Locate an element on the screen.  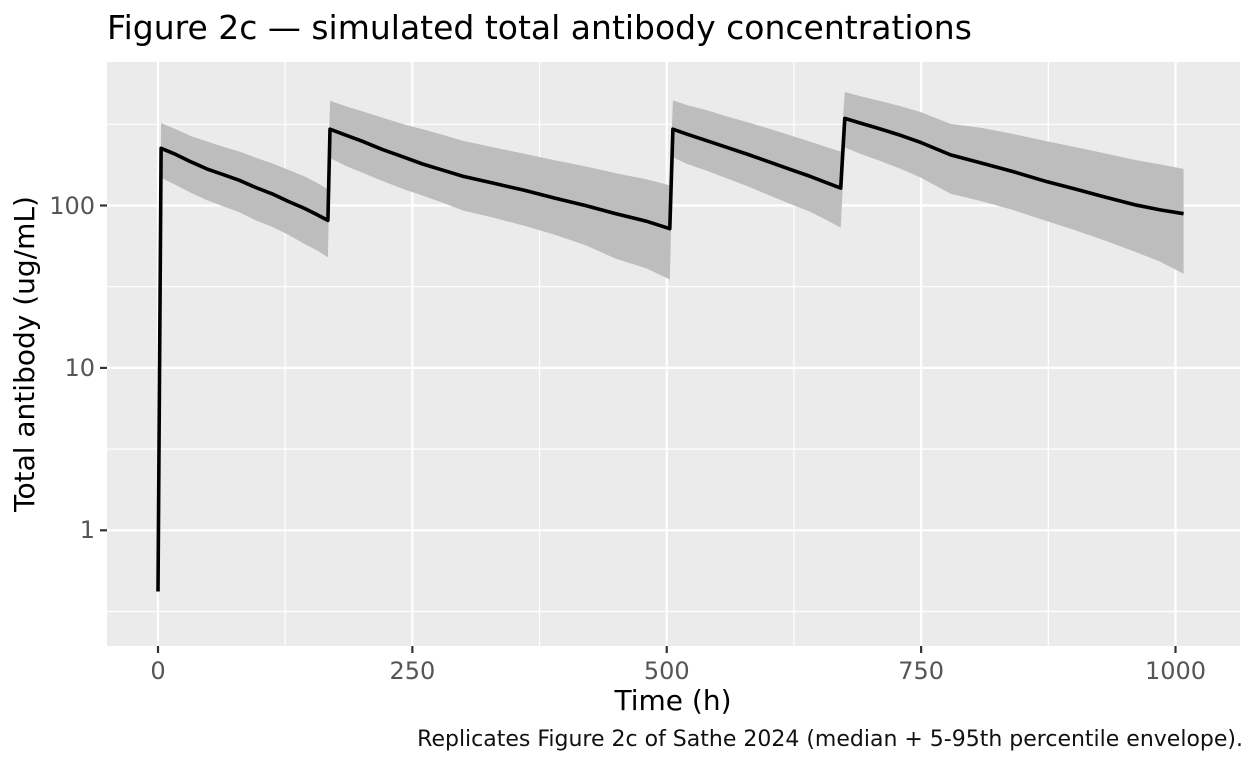
y-tick-label: 100 is located at coordinates (72, 205).